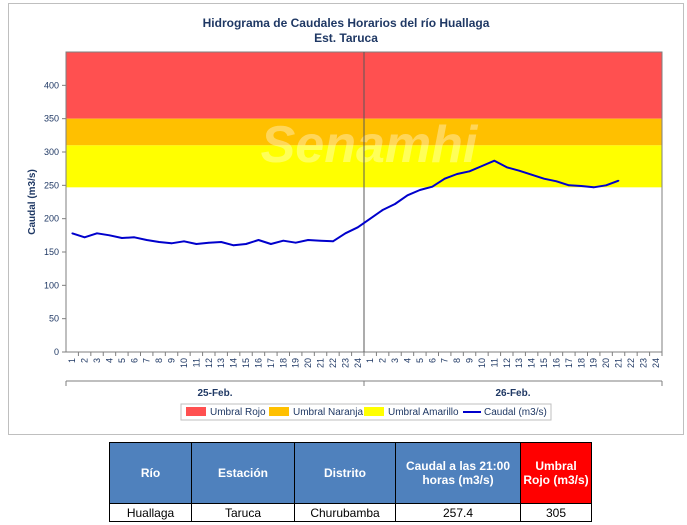 Image resolution: width=687 pixels, height=525 pixels. Describe the element at coordinates (54, 319) in the screenshot. I see `y-tick-label: 50` at that location.